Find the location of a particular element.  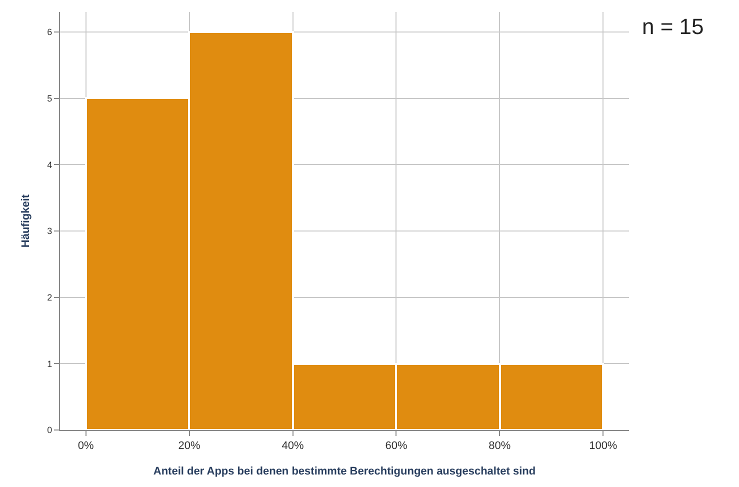

y-tick-label: 3 is located at coordinates (49, 231).